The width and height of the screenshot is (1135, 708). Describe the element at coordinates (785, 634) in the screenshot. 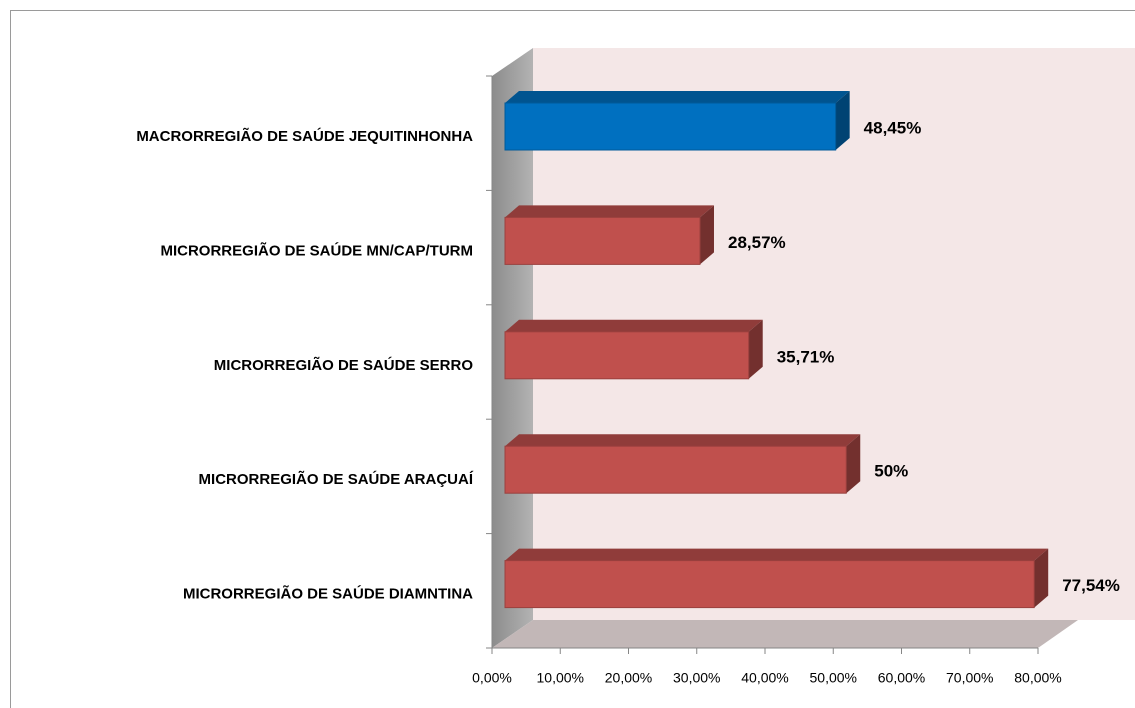

I see `floor` at that location.